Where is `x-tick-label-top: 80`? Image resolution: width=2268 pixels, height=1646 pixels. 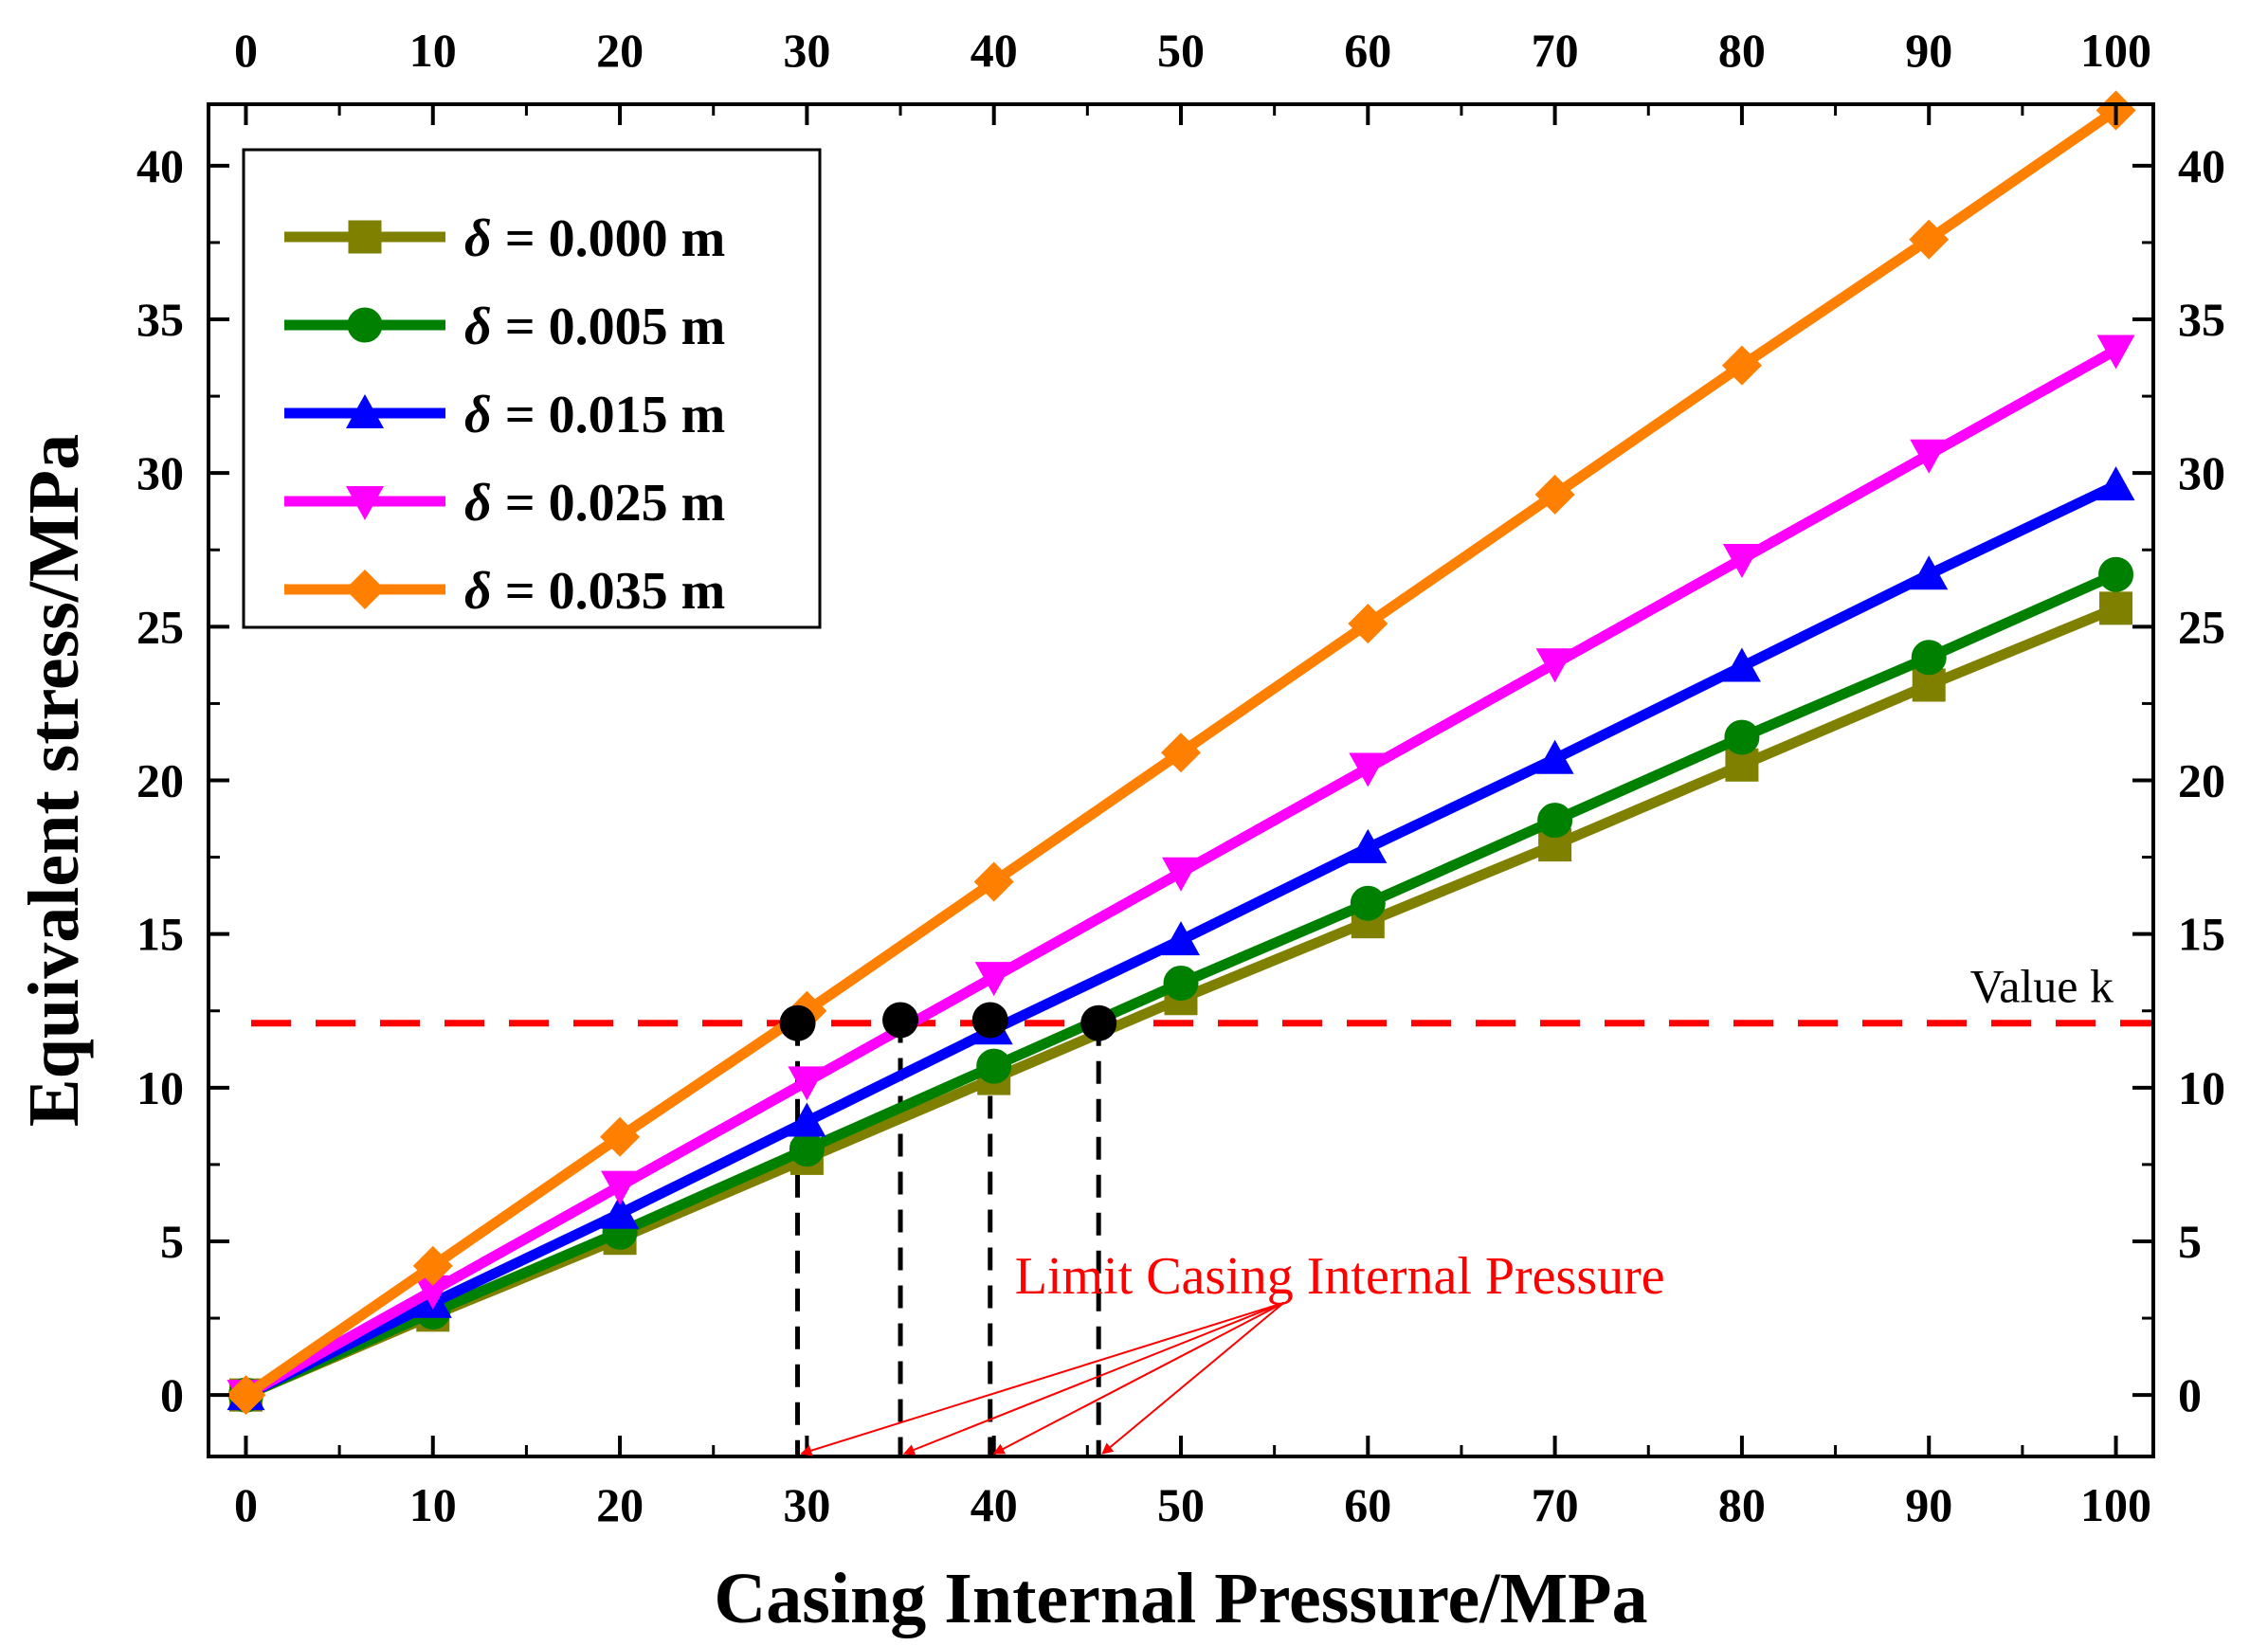 x-tick-label-top: 80 is located at coordinates (1742, 50).